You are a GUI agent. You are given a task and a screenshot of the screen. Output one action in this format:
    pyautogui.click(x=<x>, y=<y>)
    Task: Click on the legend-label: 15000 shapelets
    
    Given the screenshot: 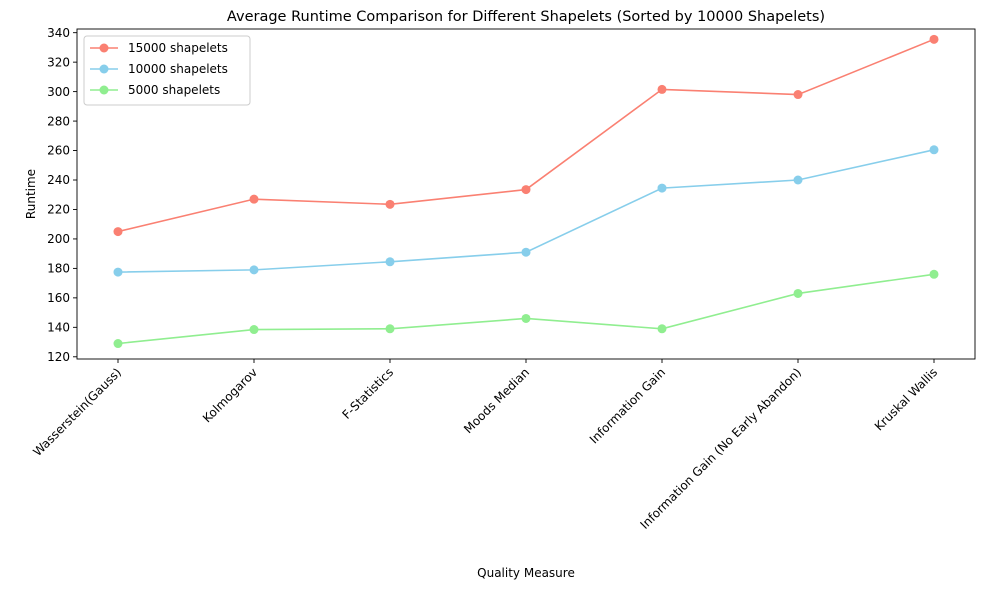 What is the action you would take?
    pyautogui.click(x=178, y=48)
    